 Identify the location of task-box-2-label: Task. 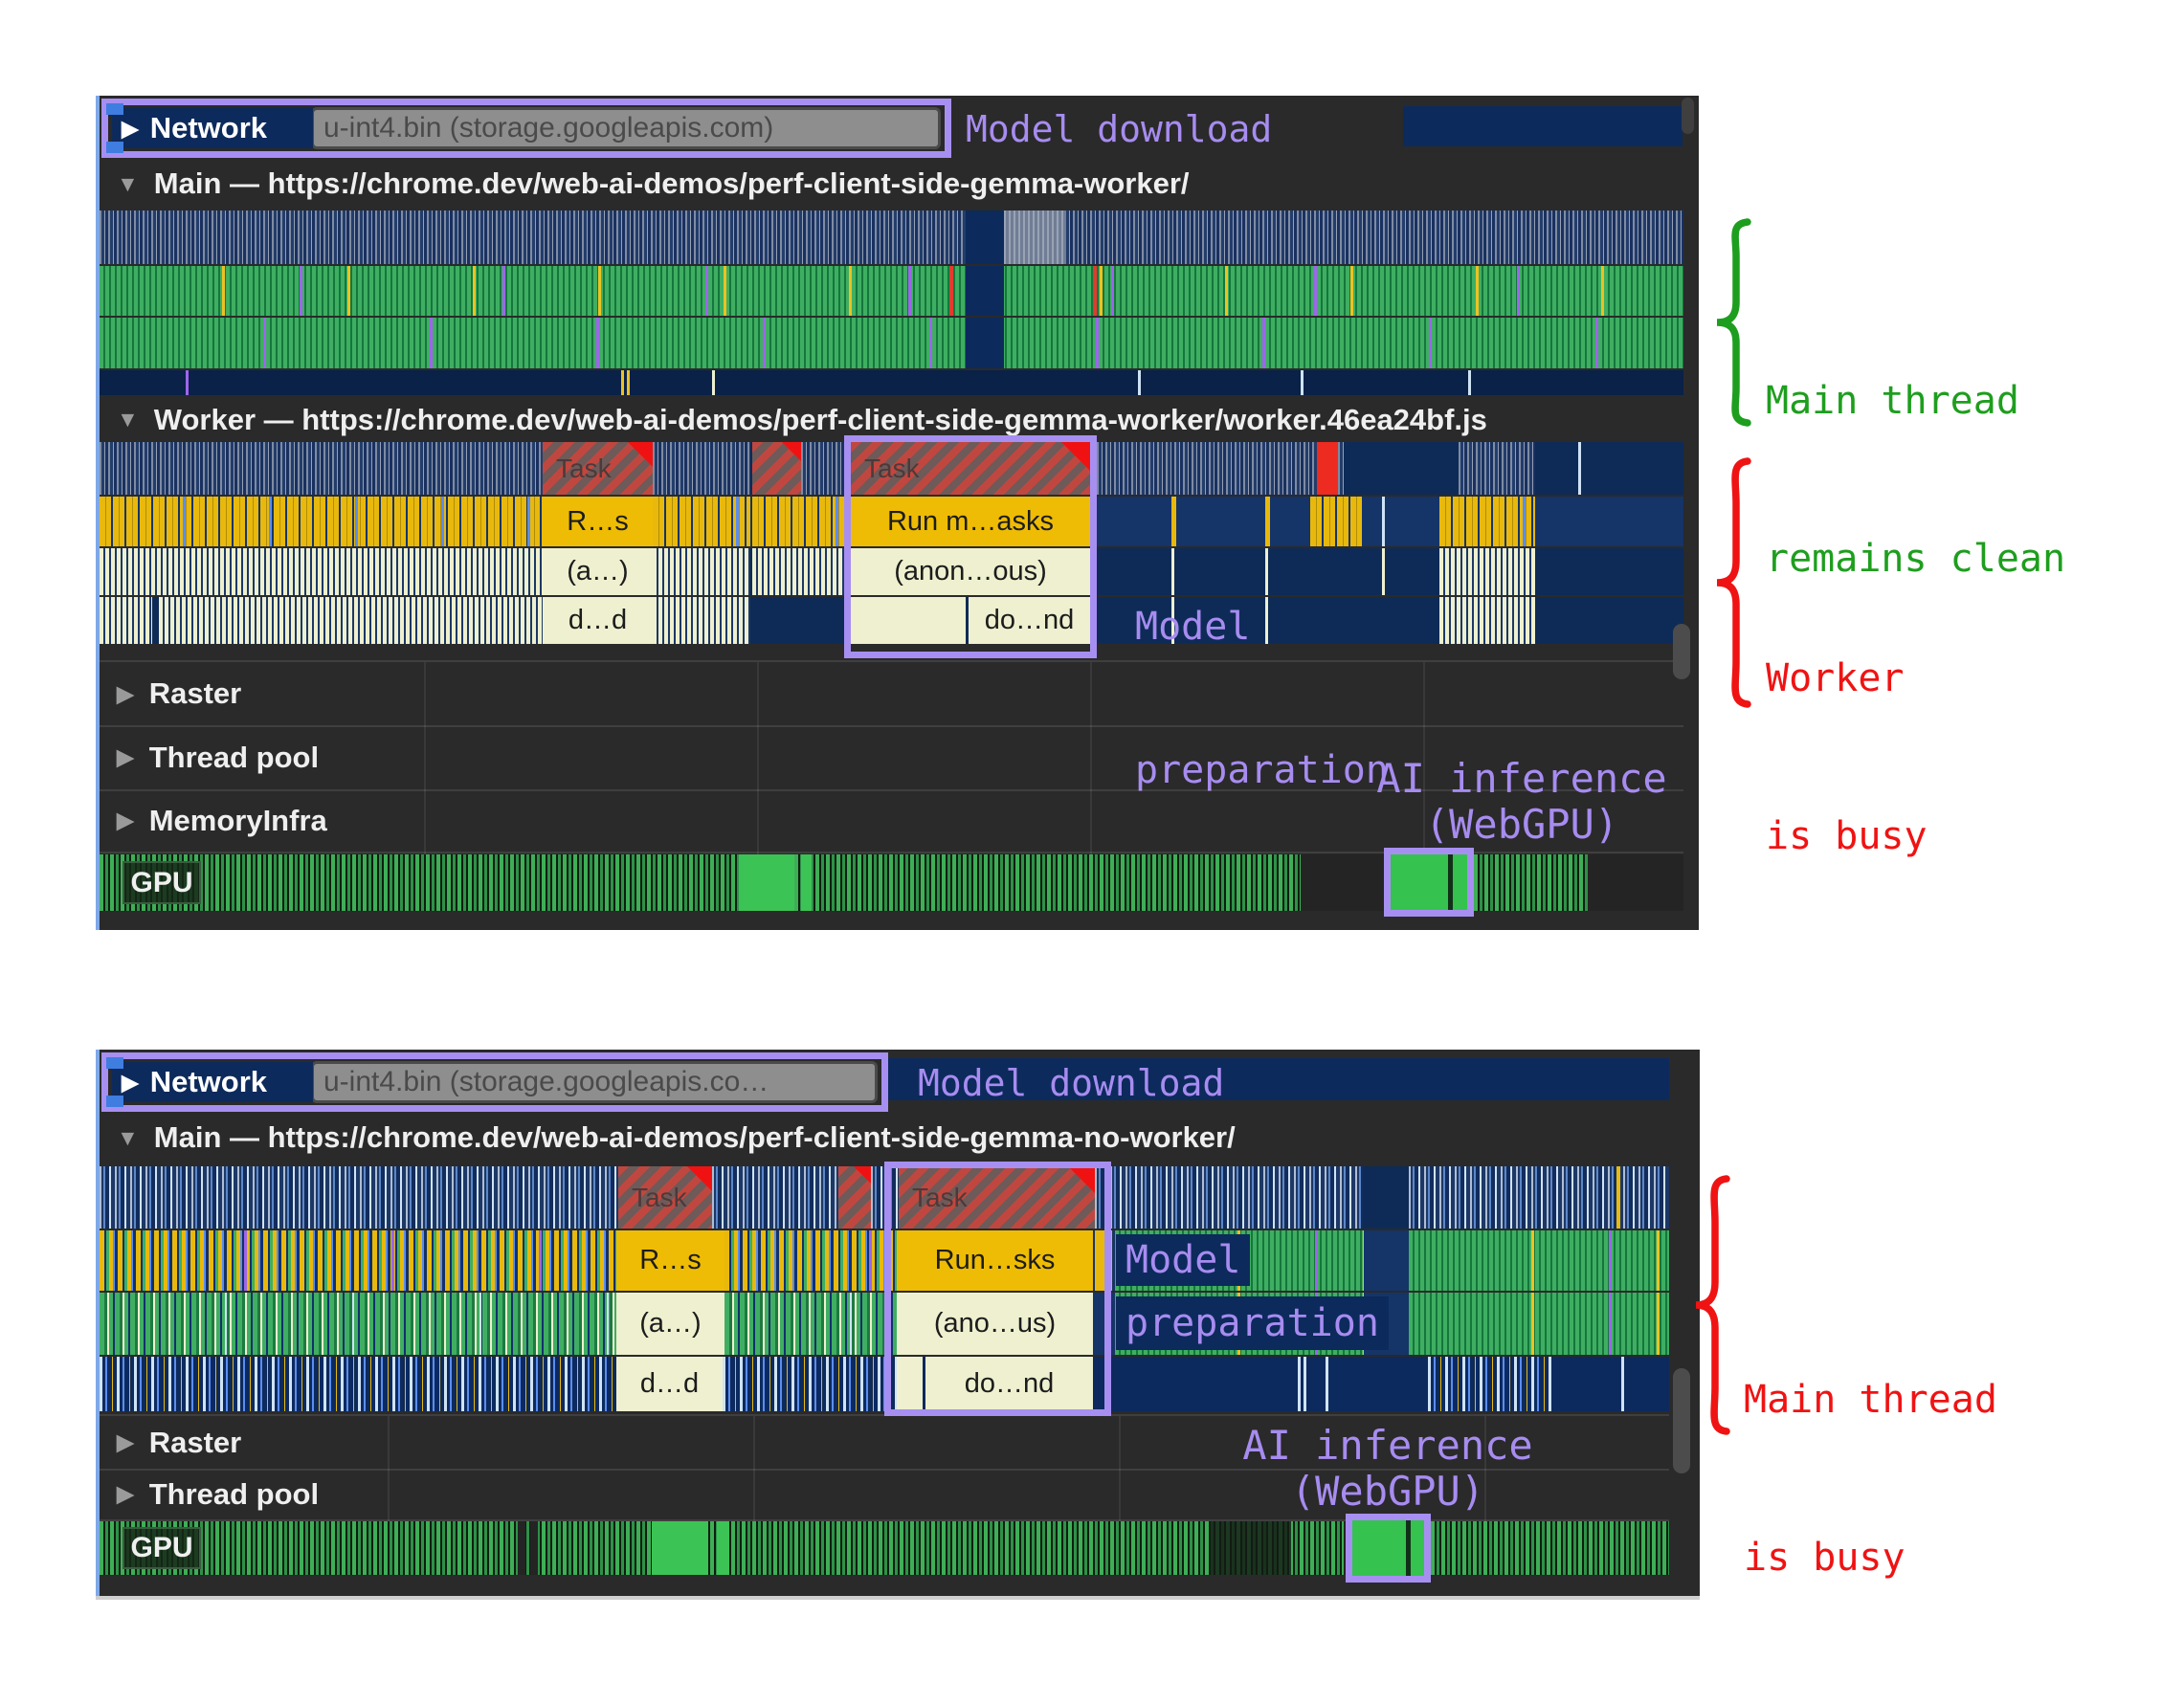
(940, 1197).